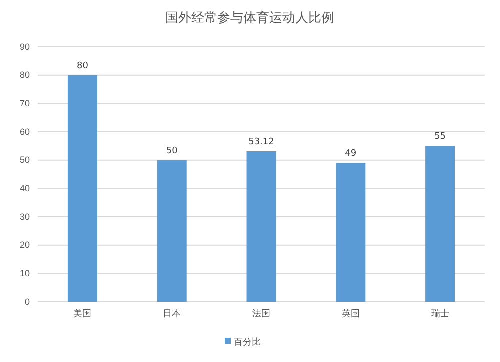 The height and width of the screenshot is (362, 500). I want to click on y-tick-label: 30, so click(25, 217).